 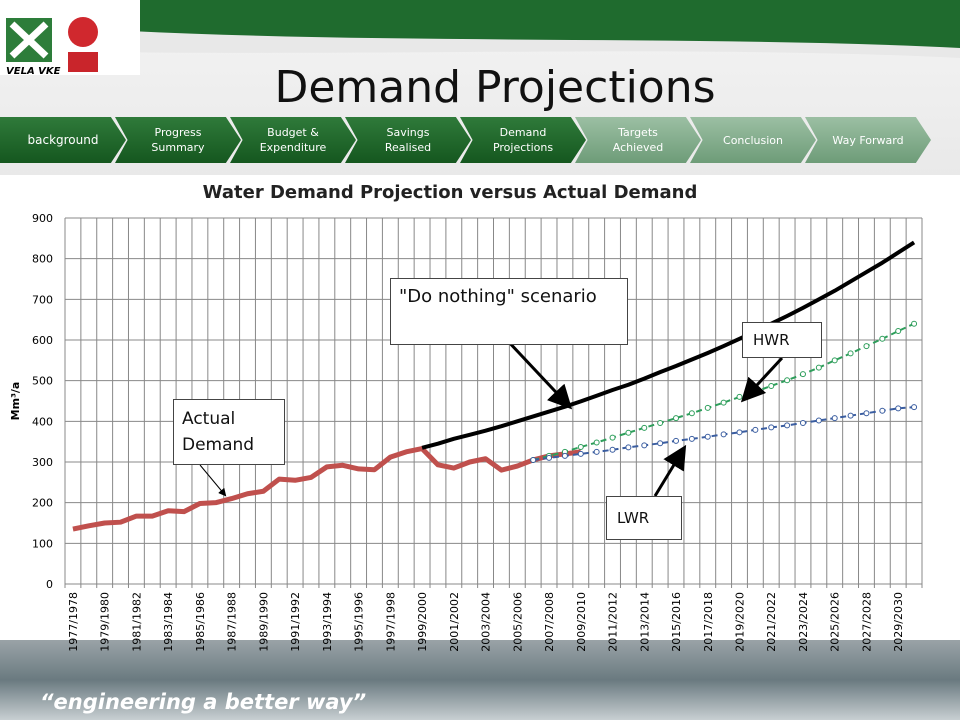 I want to click on logo-sabs, so click(x=83, y=62).